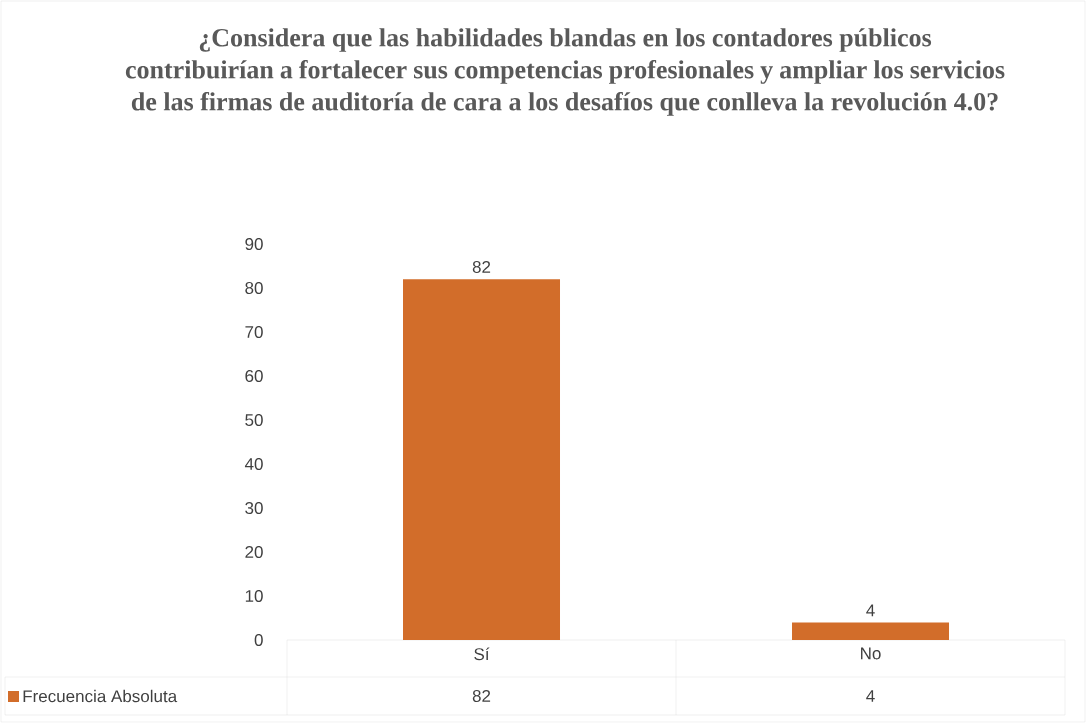 The width and height of the screenshot is (1086, 723). I want to click on y-tick-label: 80, so click(254, 288).